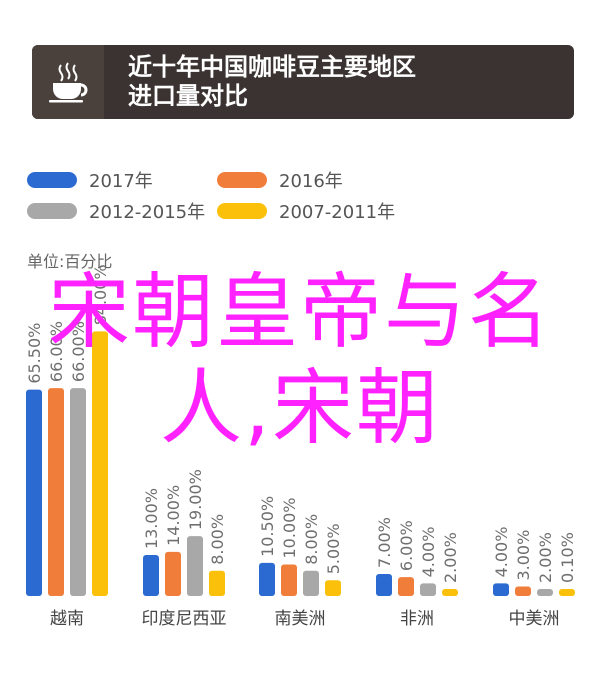 The width and height of the screenshot is (600, 681). What do you see at coordinates (501, 552) in the screenshot?
I see `data-label-4-0: 4.00%` at bounding box center [501, 552].